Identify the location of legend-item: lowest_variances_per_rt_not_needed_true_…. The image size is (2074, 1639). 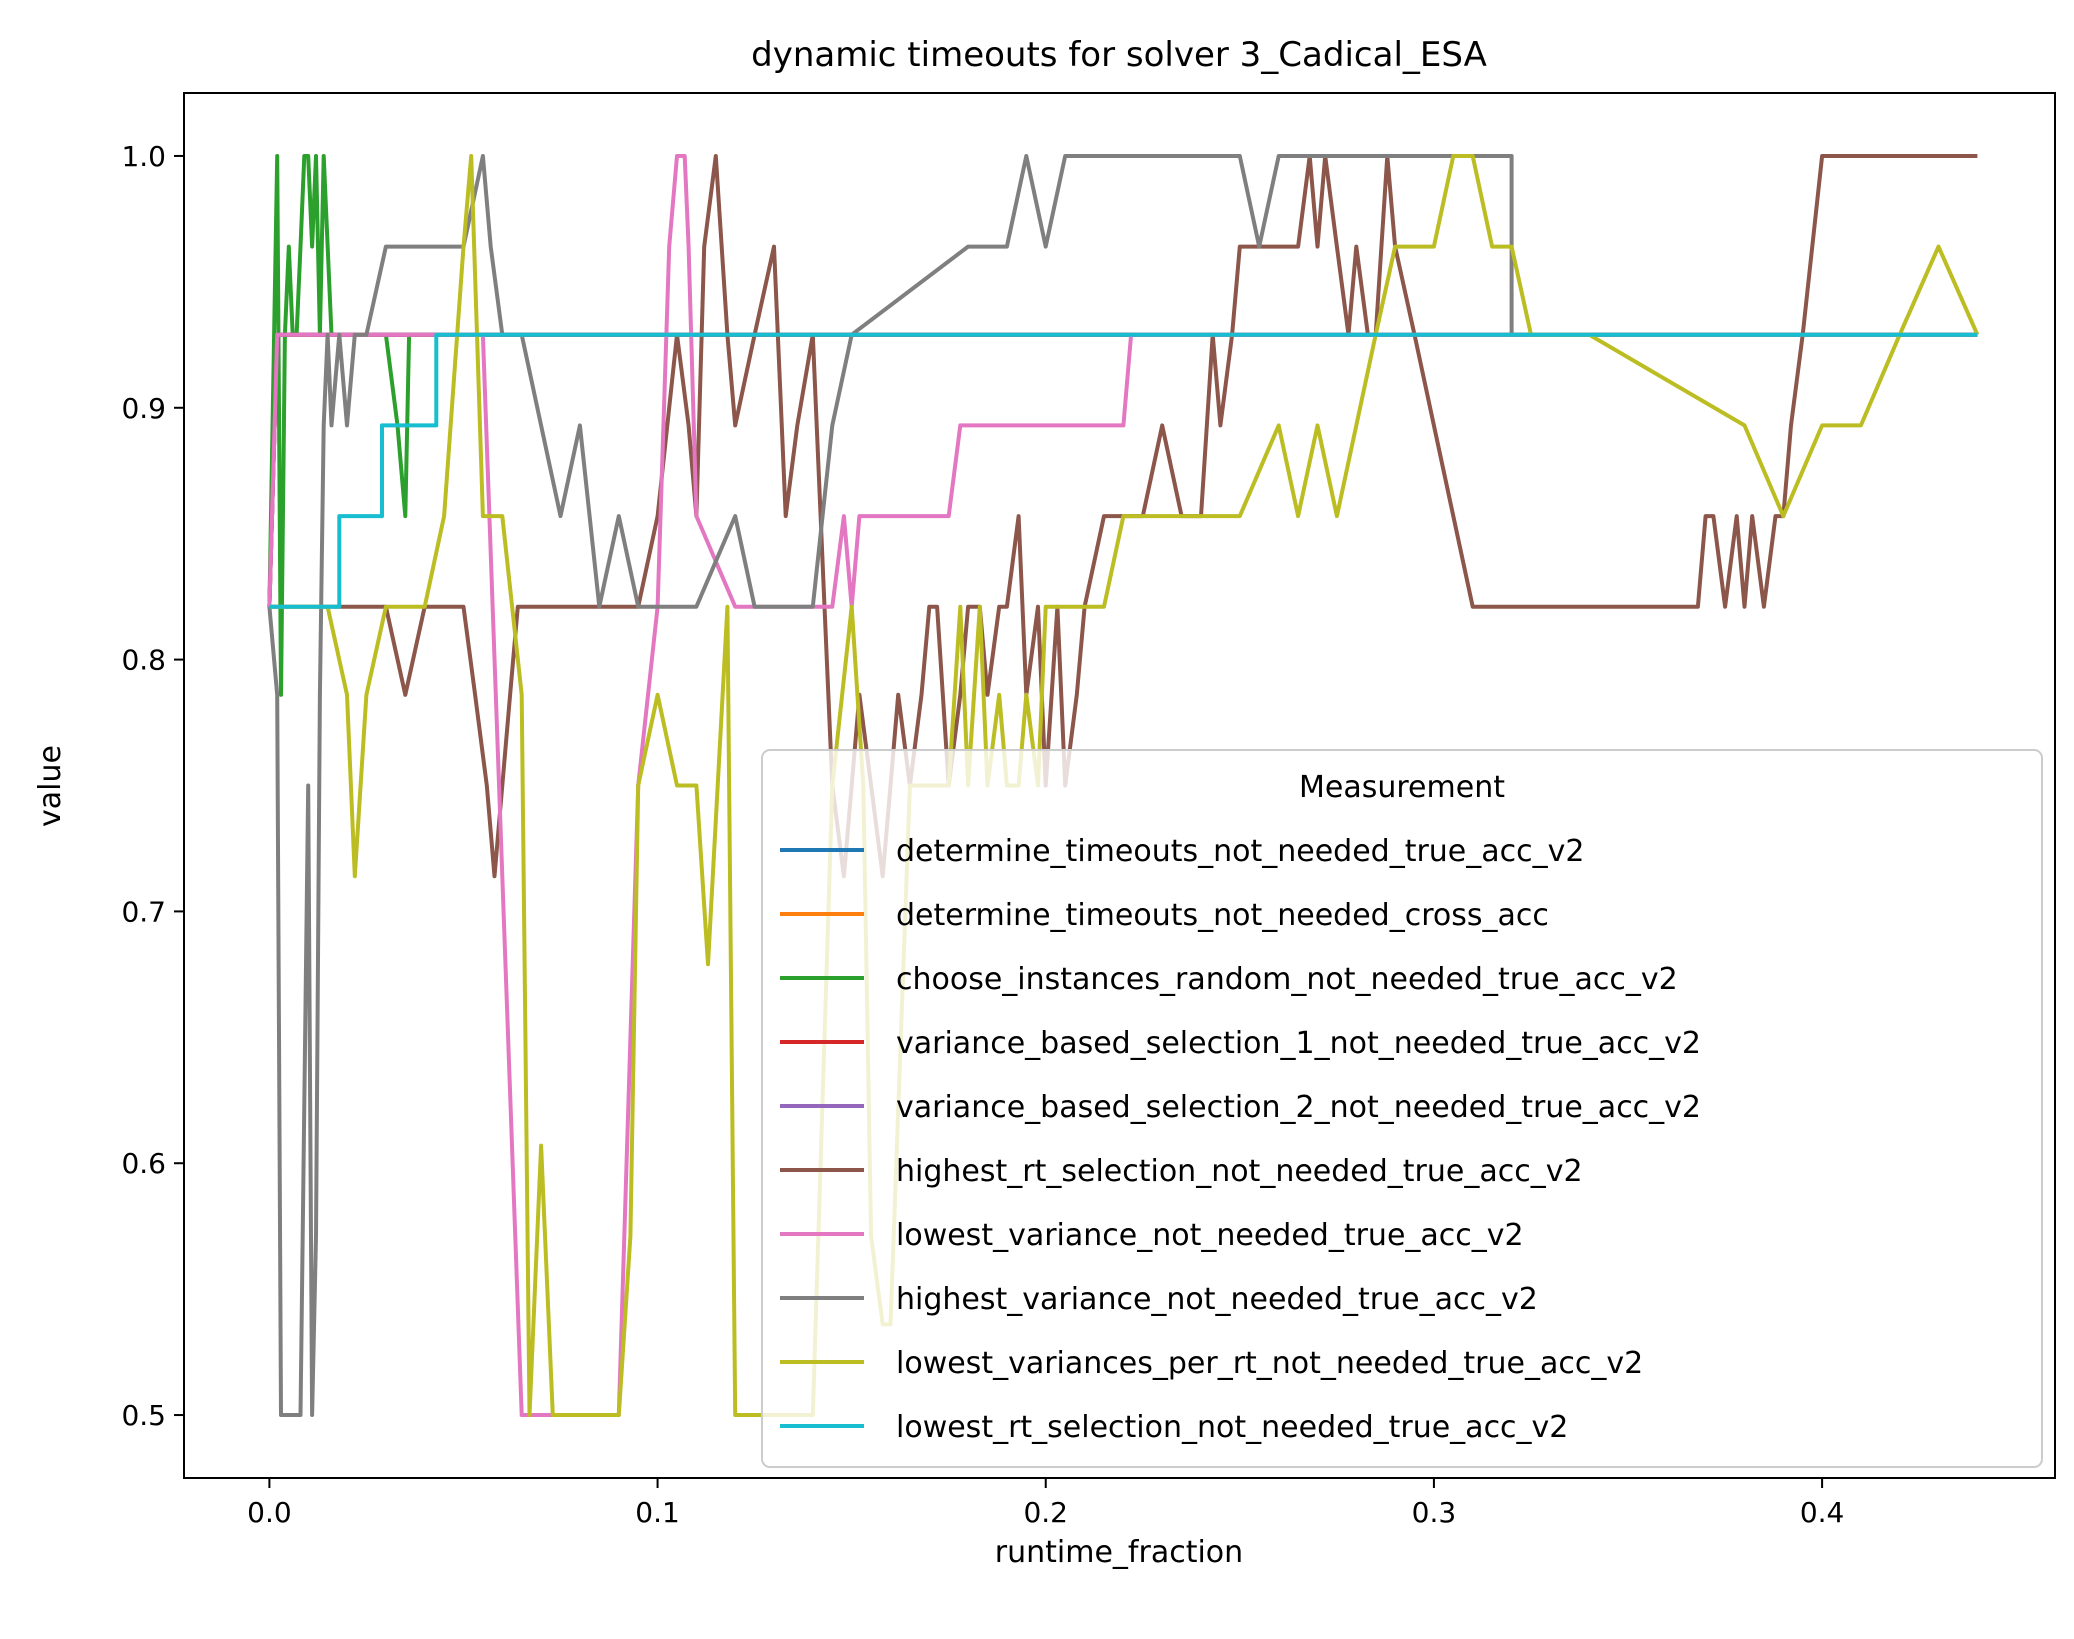
(1211, 1363).